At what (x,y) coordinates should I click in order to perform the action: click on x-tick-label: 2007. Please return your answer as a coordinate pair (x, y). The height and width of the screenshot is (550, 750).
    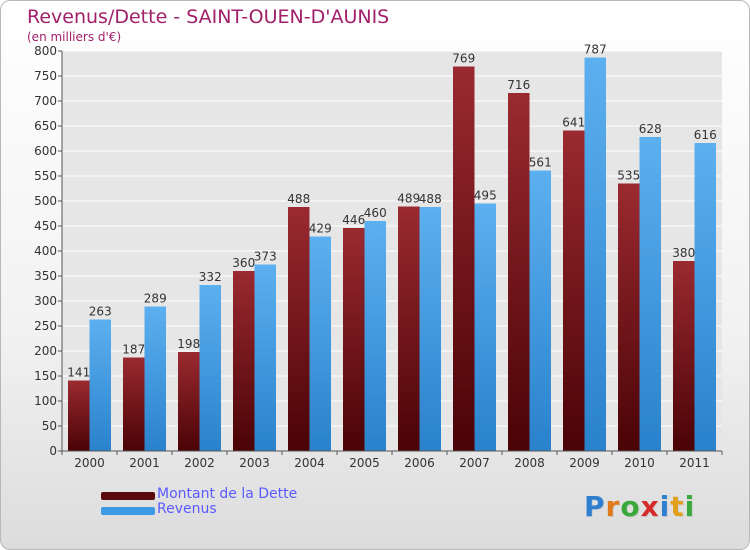
    Looking at the image, I should click on (474, 463).